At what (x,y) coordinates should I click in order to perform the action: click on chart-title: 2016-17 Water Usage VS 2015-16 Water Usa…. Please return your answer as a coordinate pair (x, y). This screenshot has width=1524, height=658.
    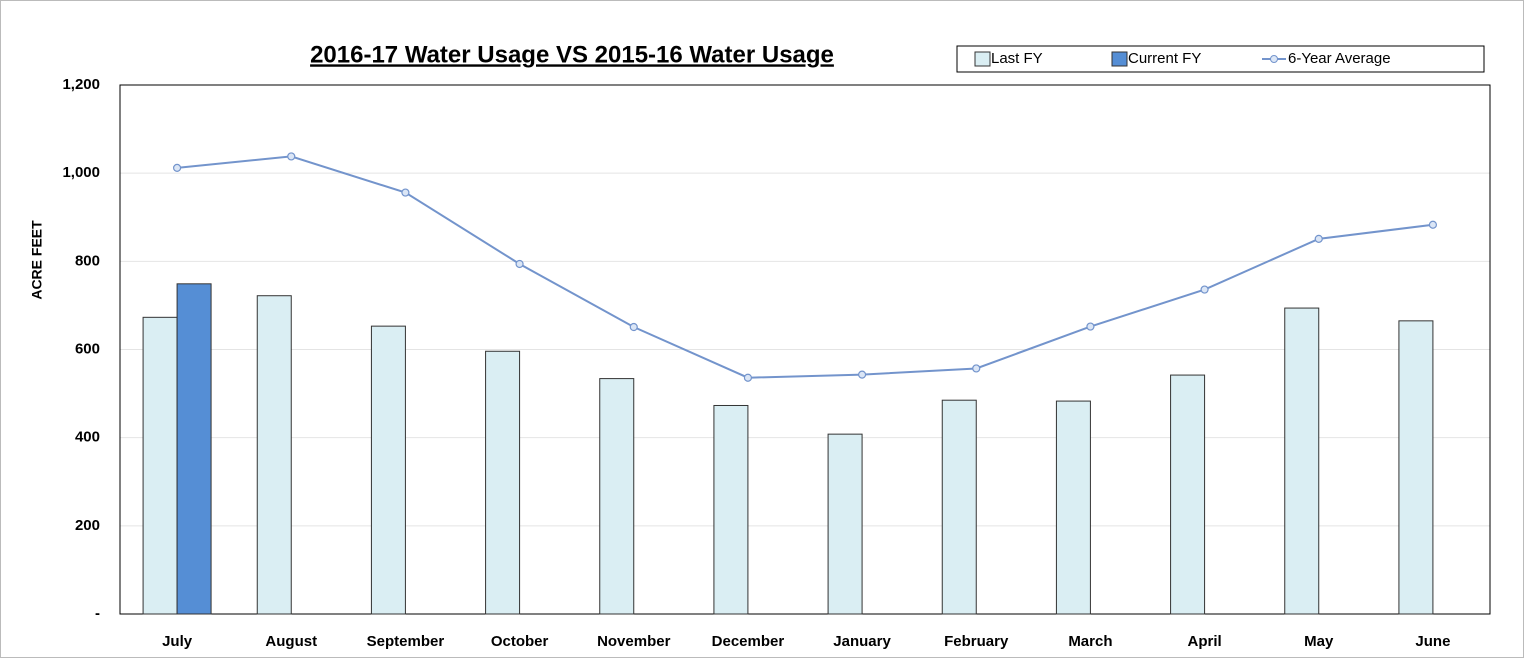
    Looking at the image, I should click on (572, 54).